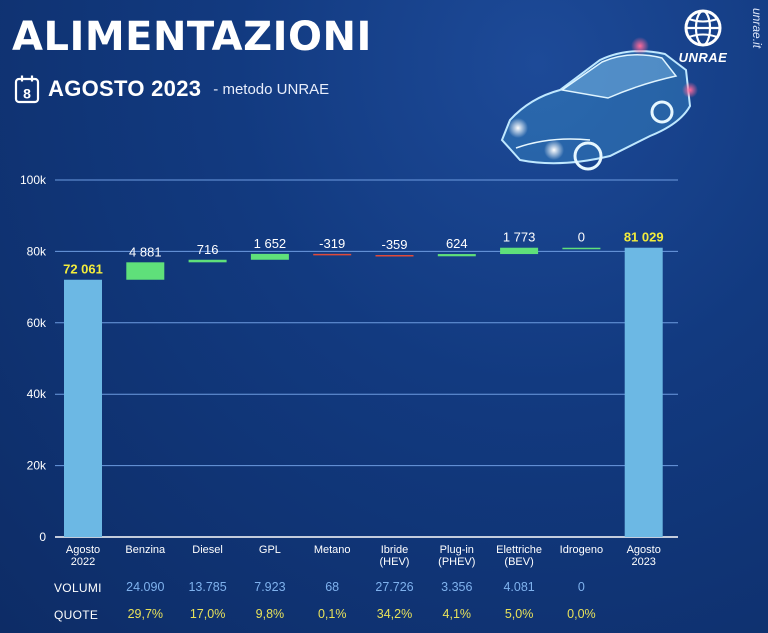  What do you see at coordinates (581, 237) in the screenshot?
I see `data-label: 0` at bounding box center [581, 237].